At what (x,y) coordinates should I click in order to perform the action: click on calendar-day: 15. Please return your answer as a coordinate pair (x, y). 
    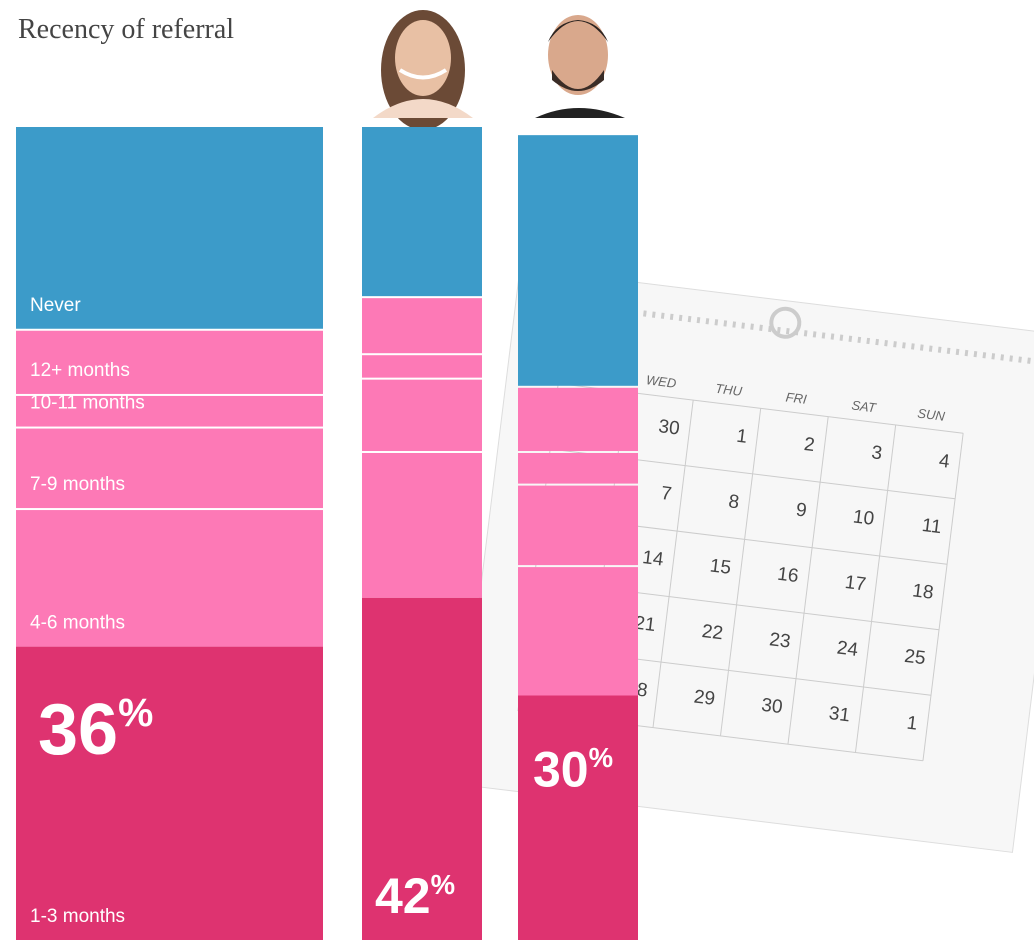
    Looking at the image, I should click on (721, 566).